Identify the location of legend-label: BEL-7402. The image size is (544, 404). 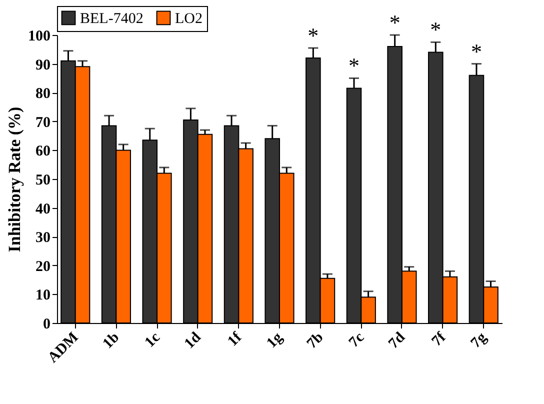
(112, 18).